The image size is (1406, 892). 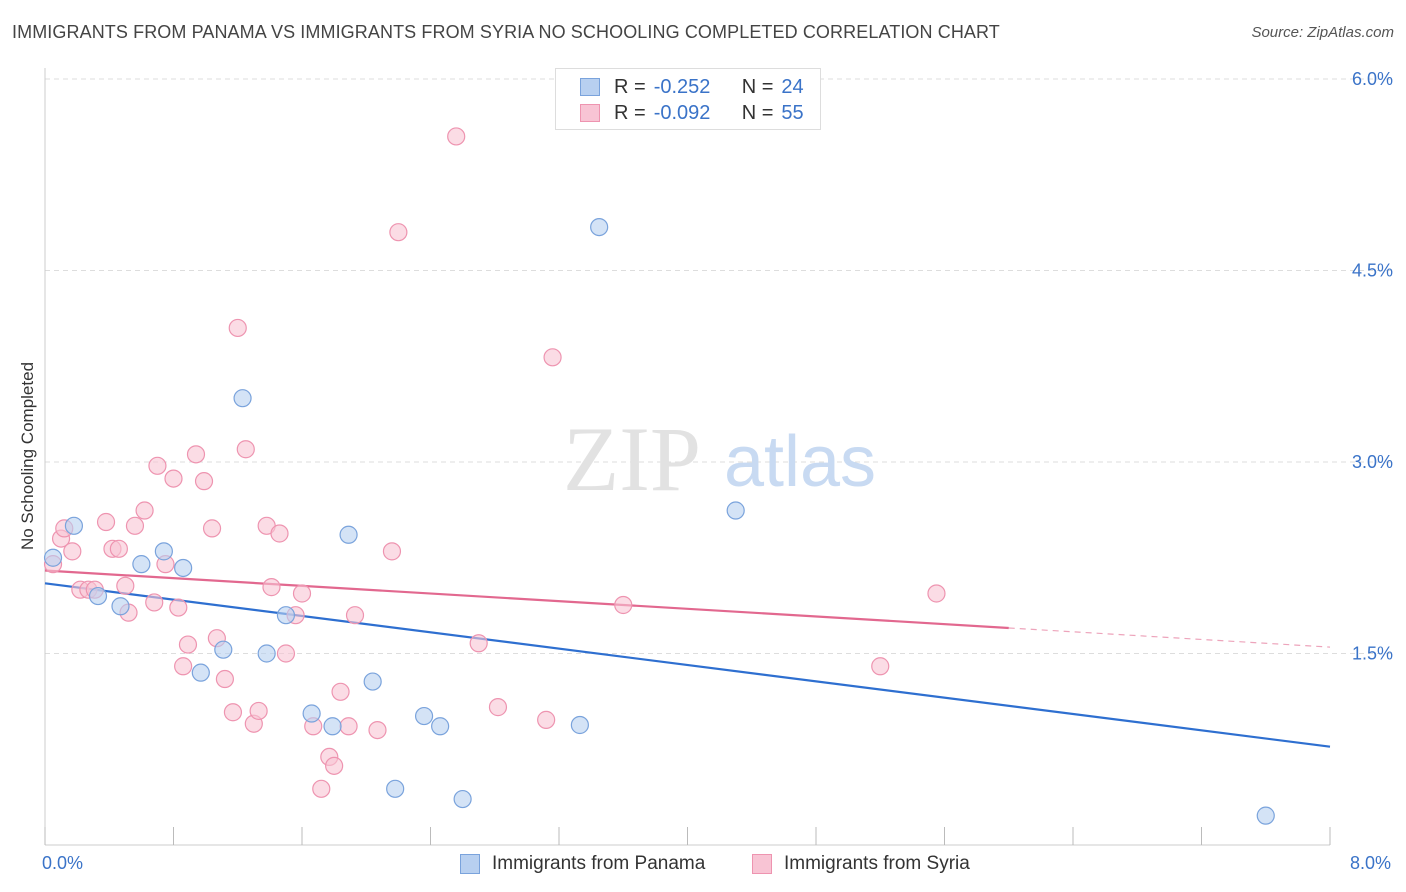 I want to click on legend-row-panama: R = -0.252 N = 24, so click(x=692, y=87).